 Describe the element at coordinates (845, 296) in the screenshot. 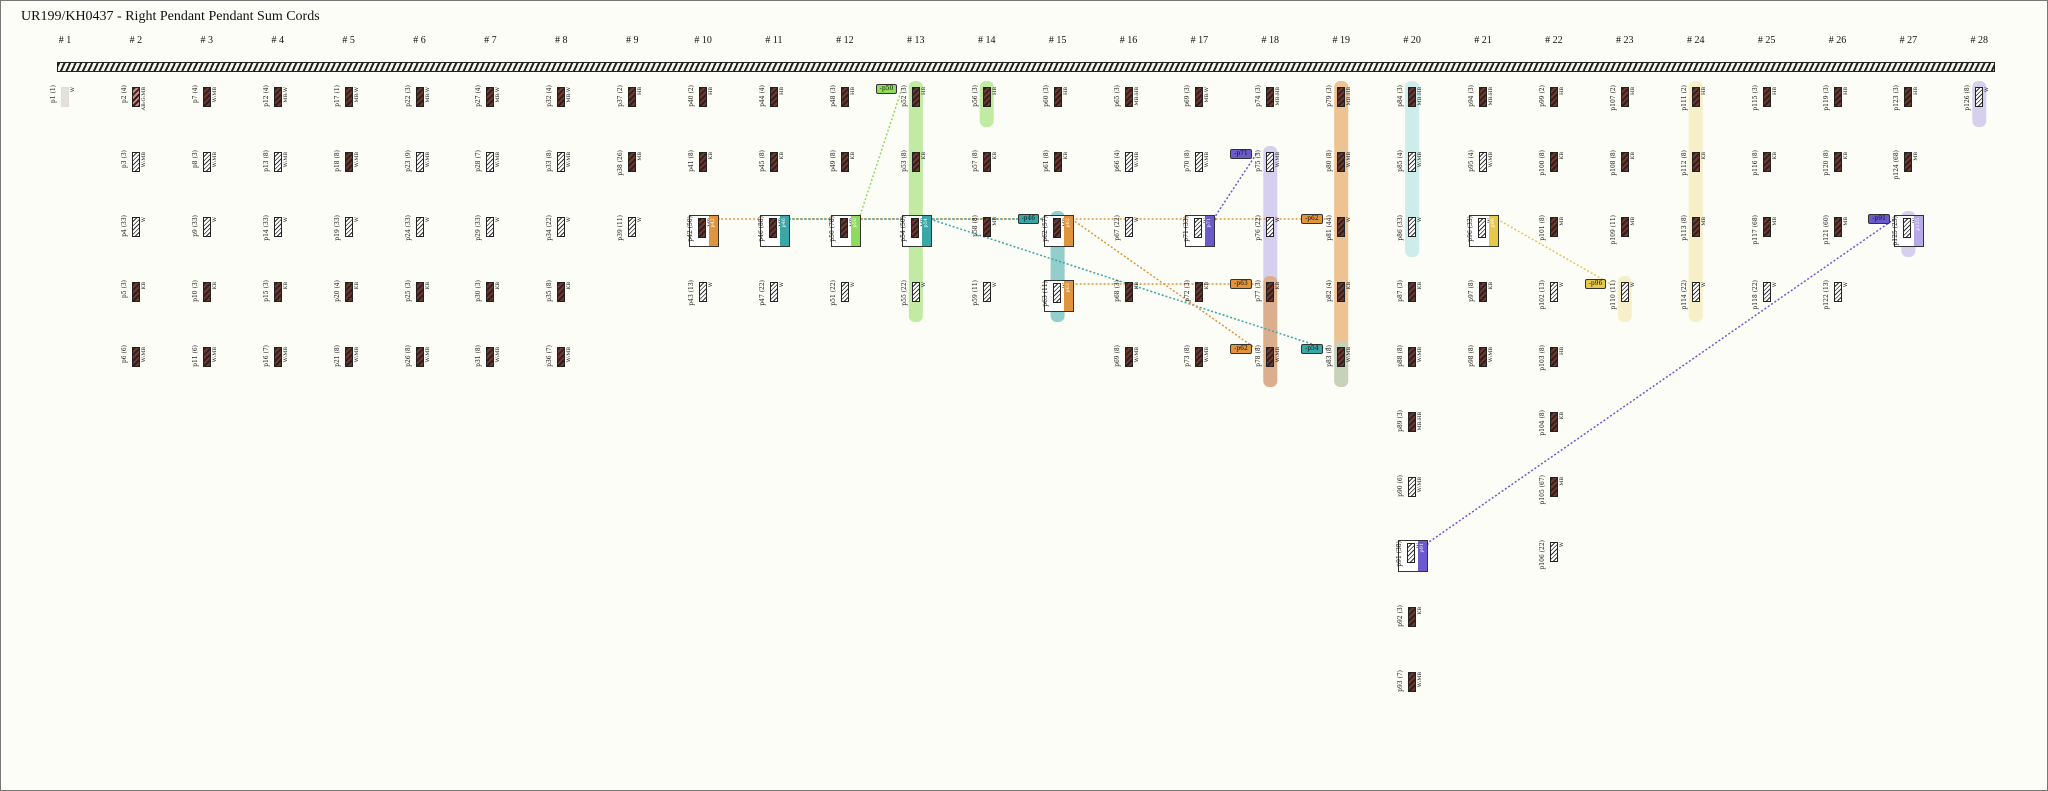

I see `pendant-cord: p51 (22) W` at that location.